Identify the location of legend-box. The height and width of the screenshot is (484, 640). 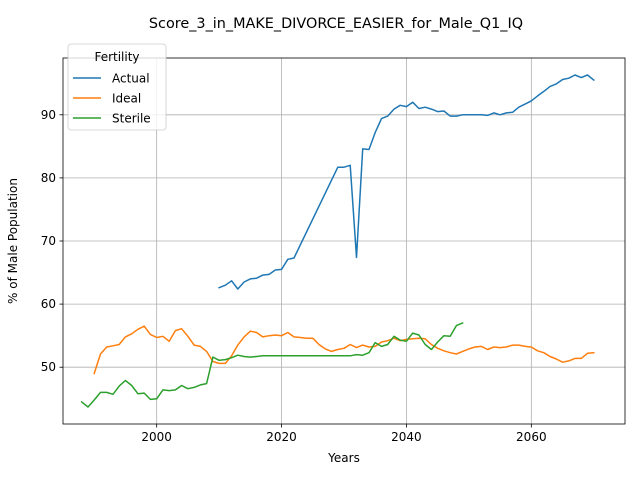
(117, 87).